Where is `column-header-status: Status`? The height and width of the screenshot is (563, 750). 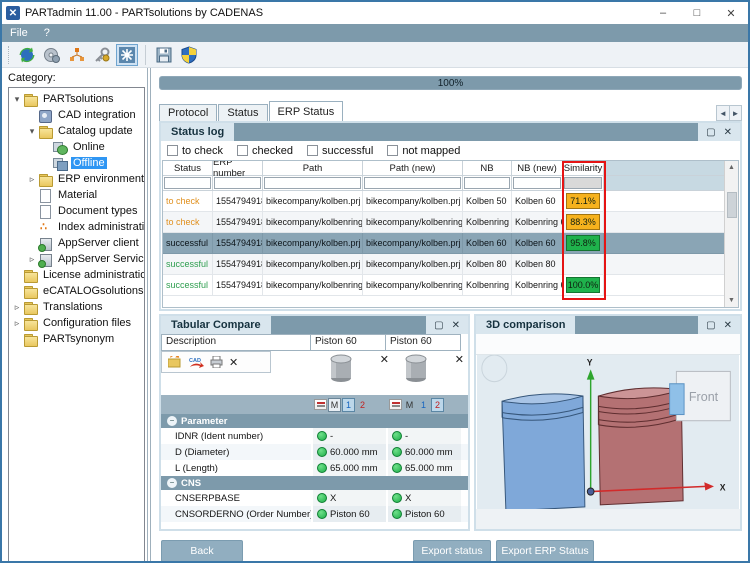 column-header-status: Status is located at coordinates (188, 168).